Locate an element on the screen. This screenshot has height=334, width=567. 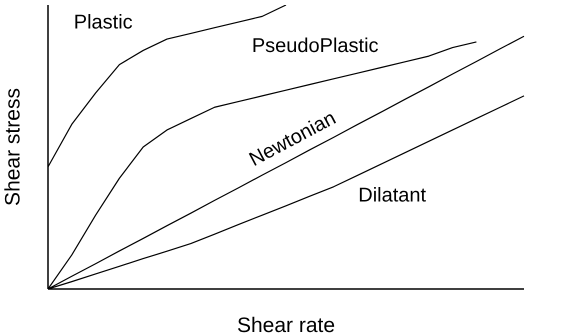
series-label: Dilatant is located at coordinates (392, 195).